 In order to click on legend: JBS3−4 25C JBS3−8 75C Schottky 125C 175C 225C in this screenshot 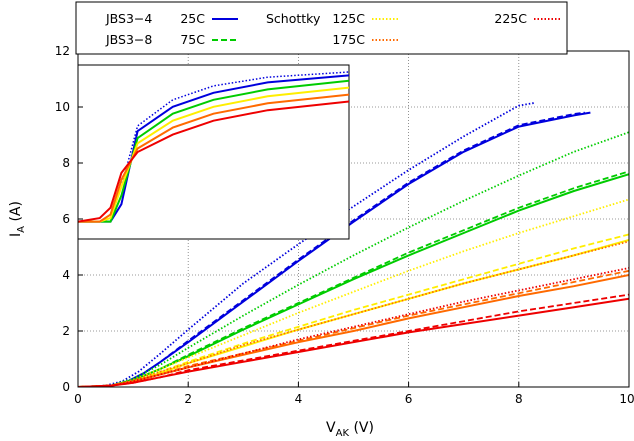, I will do `click(321, 28)`.